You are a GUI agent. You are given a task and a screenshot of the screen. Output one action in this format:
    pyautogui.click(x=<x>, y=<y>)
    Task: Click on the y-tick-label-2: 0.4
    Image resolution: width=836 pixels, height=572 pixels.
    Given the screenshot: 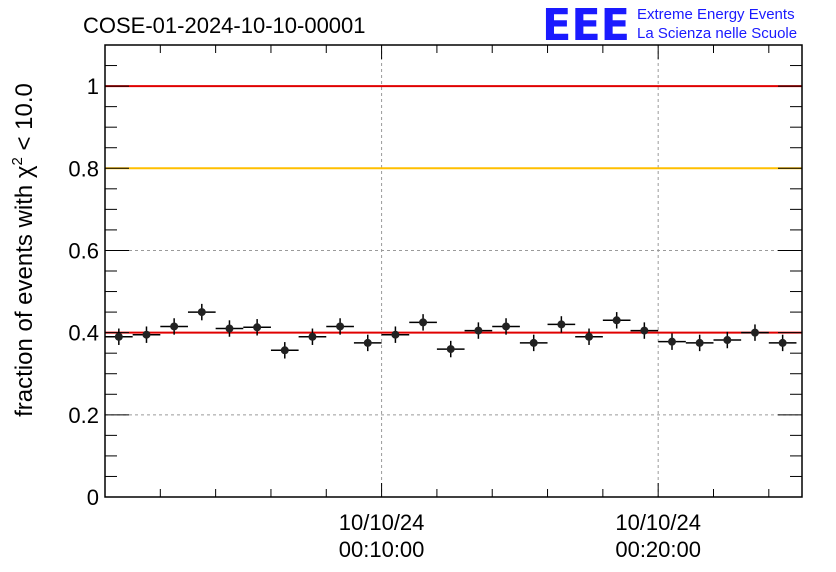 What is the action you would take?
    pyautogui.click(x=83, y=333)
    